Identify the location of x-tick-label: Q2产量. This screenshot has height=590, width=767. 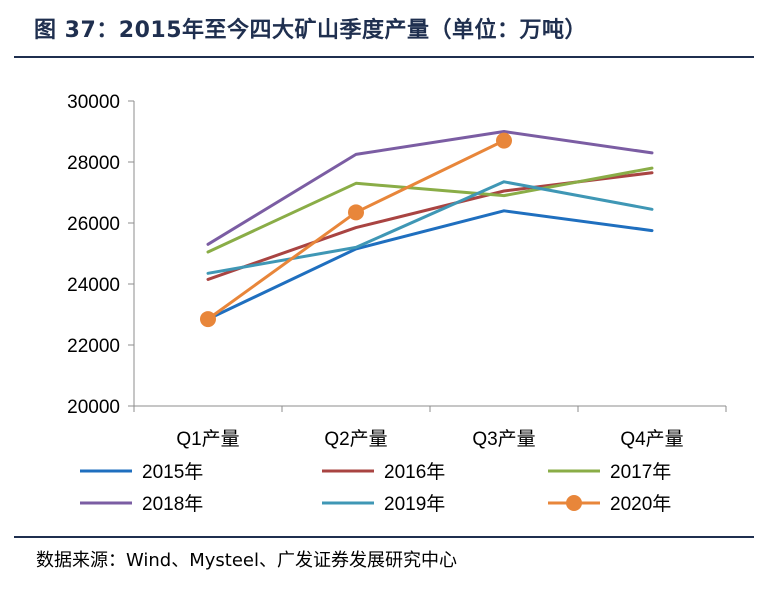
(355, 439).